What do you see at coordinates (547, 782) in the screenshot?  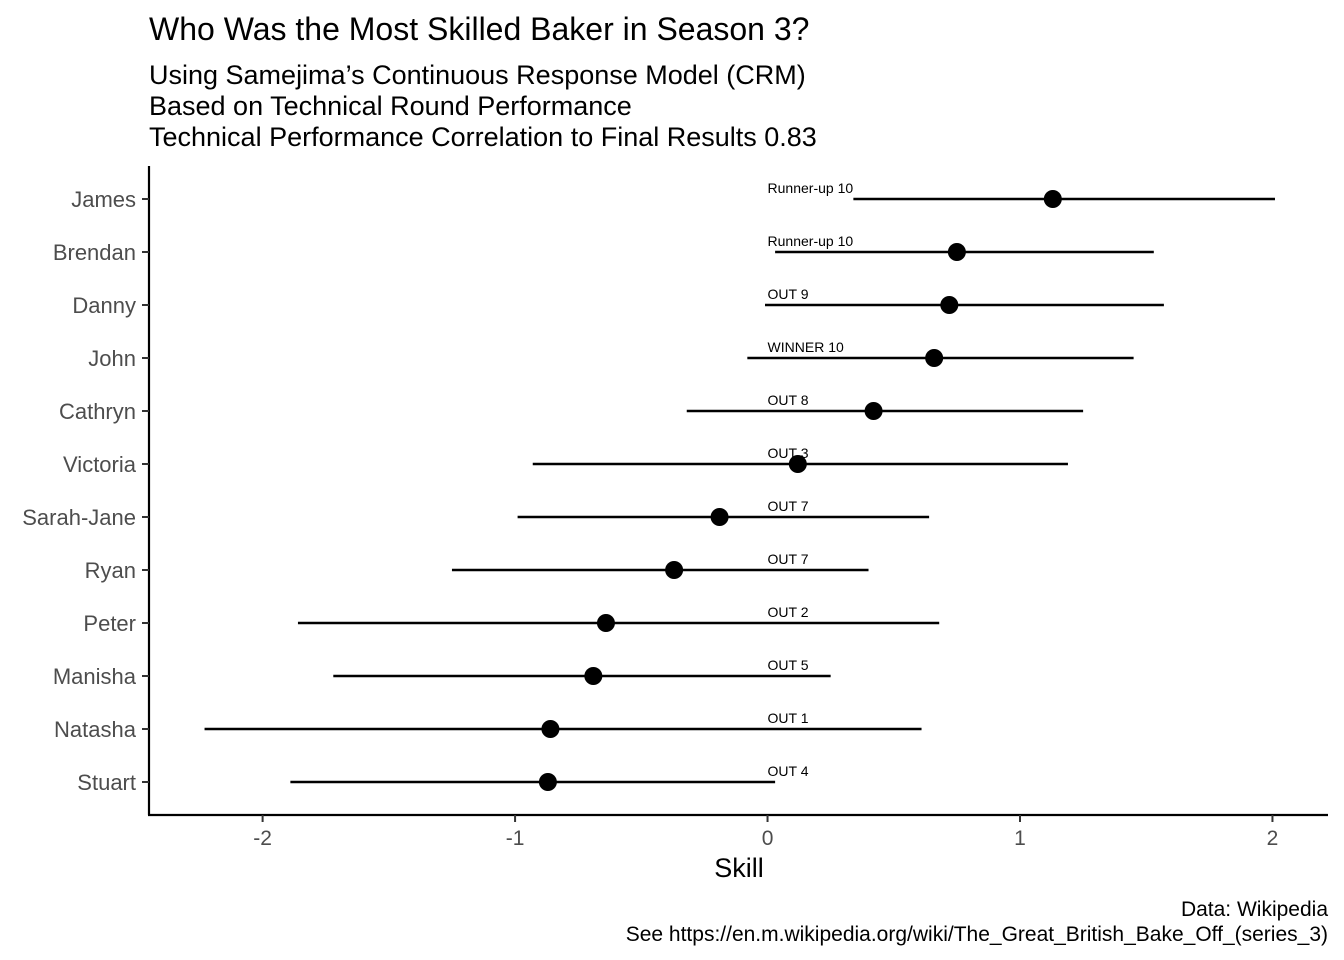 I see `point-stuart` at bounding box center [547, 782].